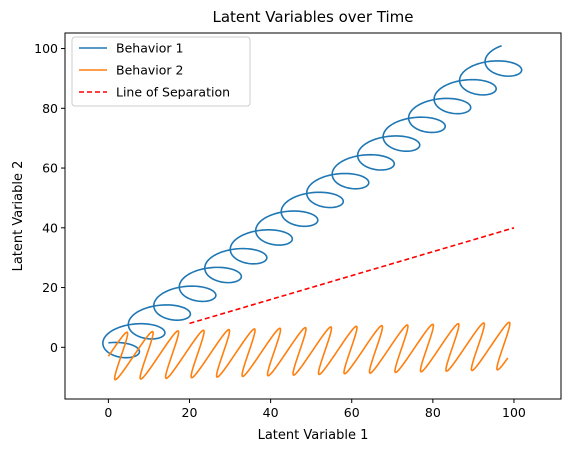 The image size is (571, 453). Describe the element at coordinates (49, 198) in the screenshot. I see `y-axis-ticks: 0 20 40 60 80 100` at that location.